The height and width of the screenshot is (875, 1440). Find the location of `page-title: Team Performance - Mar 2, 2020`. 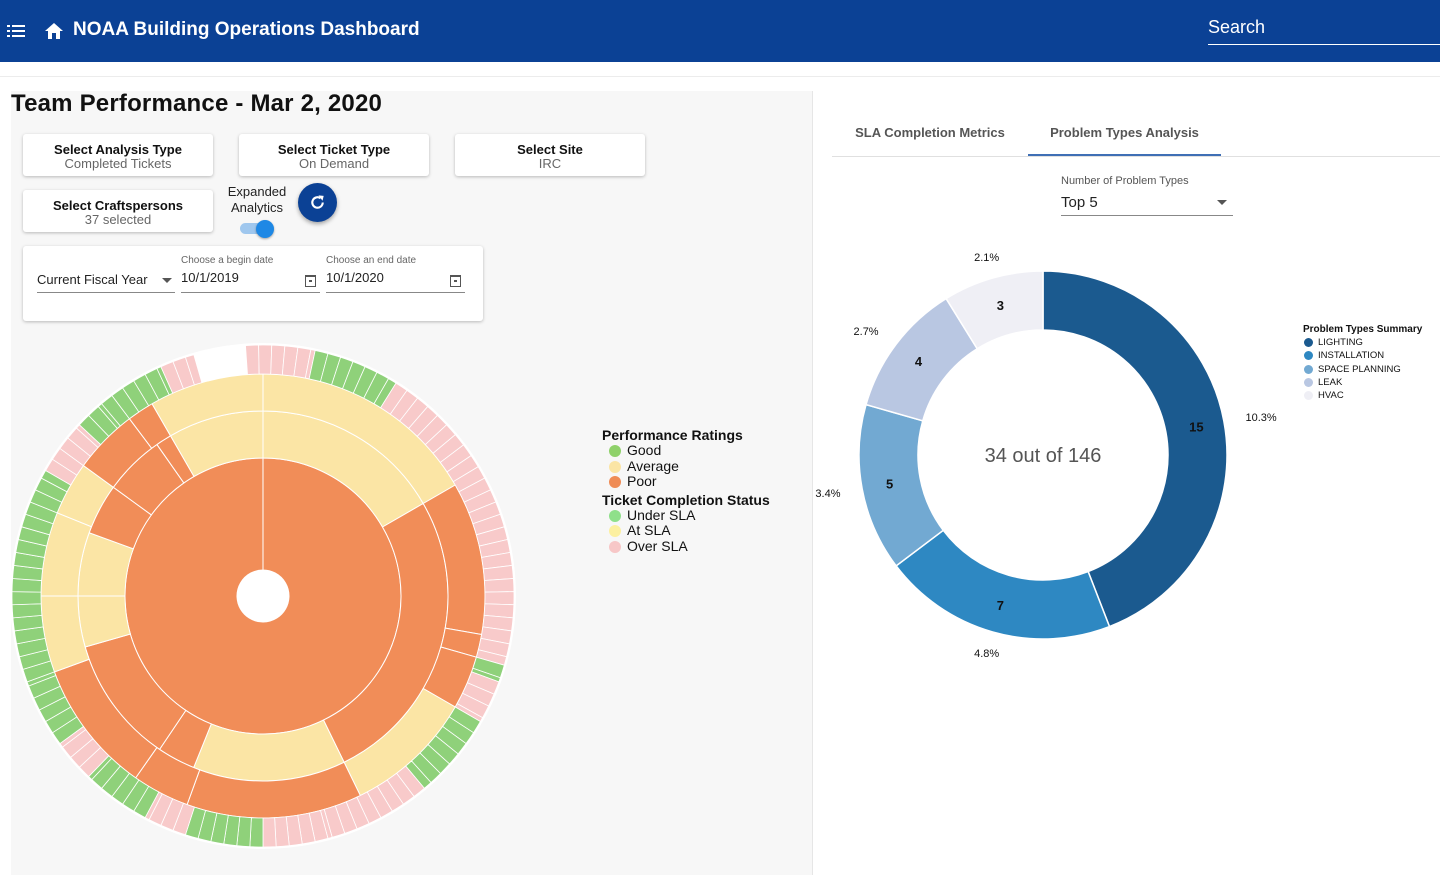

page-title: Team Performance - Mar 2, 2020 is located at coordinates (197, 103).